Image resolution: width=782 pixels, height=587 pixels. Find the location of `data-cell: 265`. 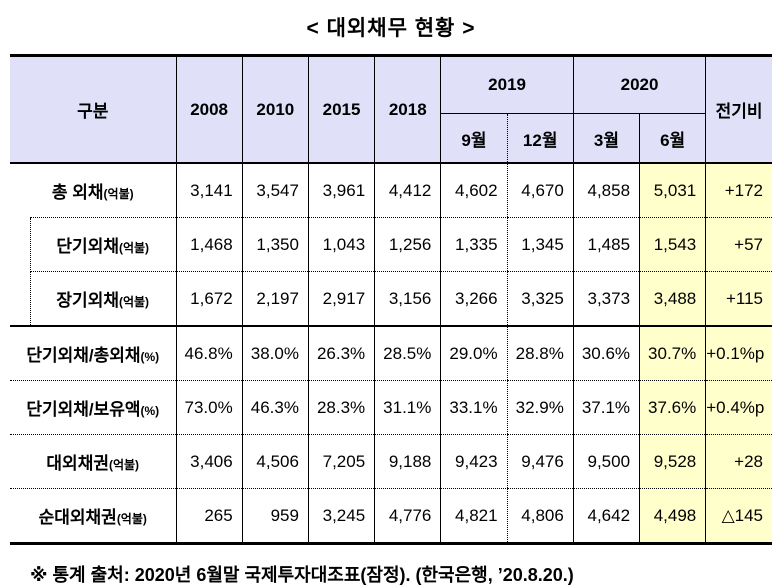

data-cell: 265 is located at coordinates (209, 516).